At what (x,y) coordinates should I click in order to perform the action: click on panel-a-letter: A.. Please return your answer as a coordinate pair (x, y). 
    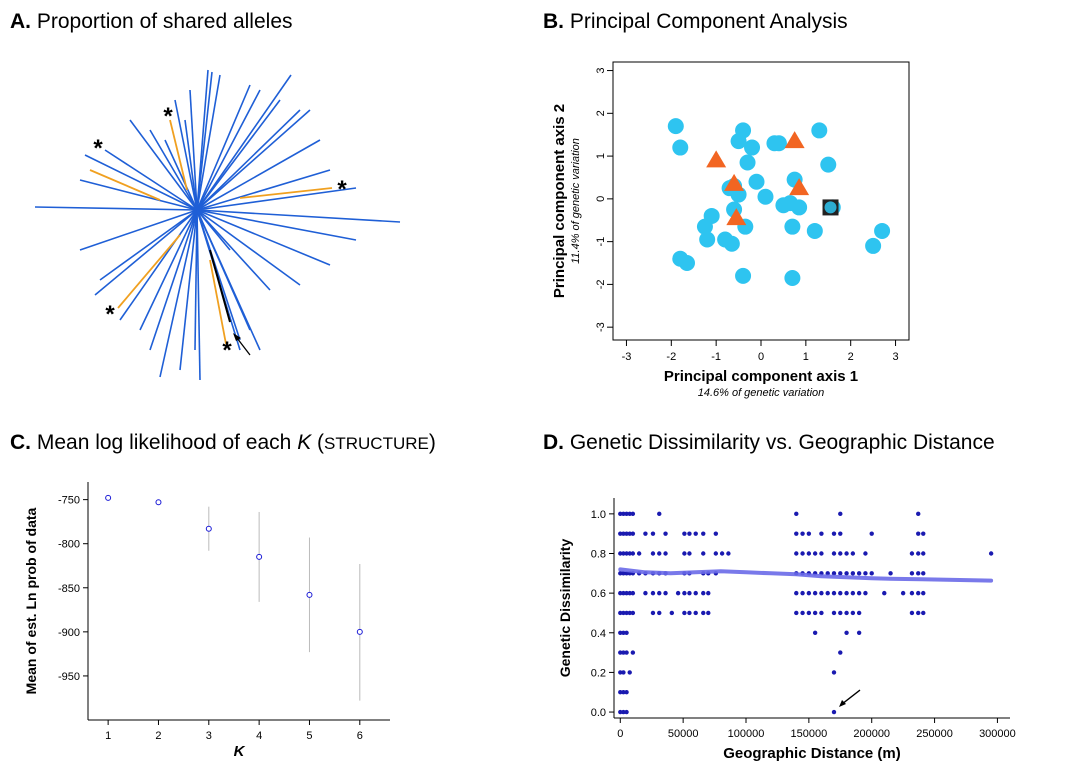
    Looking at the image, I should click on (20, 21).